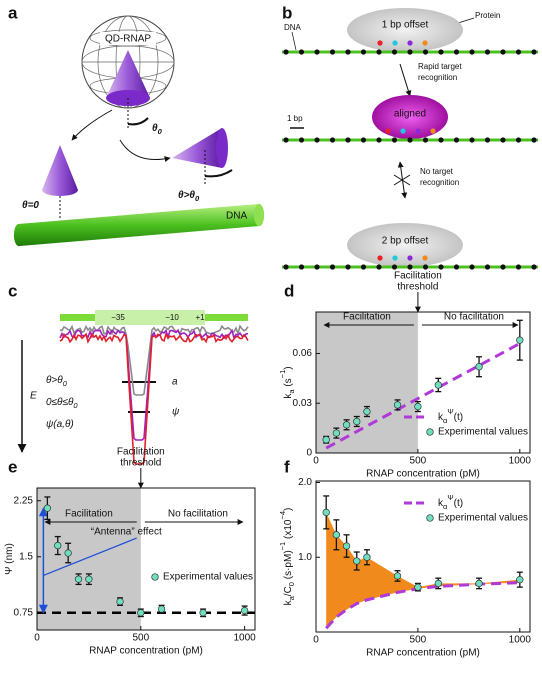 The width and height of the screenshot is (542, 689). I want to click on antenna-label: “Antenna” effect, so click(126, 532).